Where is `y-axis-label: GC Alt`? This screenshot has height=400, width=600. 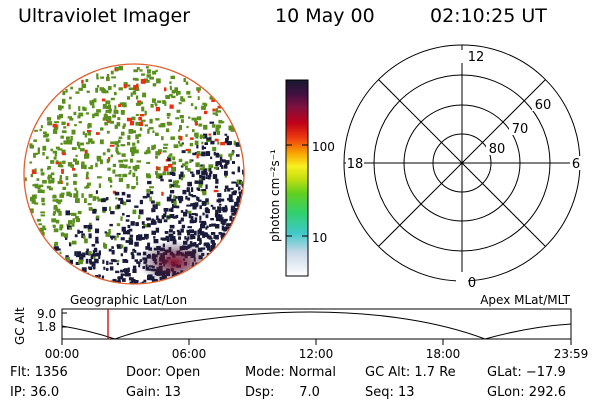 y-axis-label: GC Alt is located at coordinates (20, 326).